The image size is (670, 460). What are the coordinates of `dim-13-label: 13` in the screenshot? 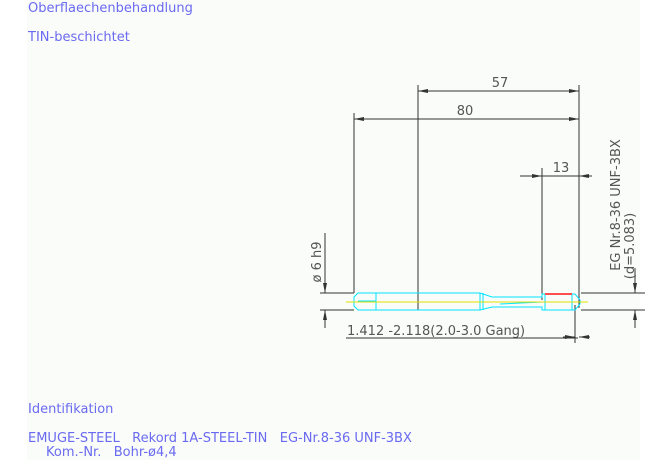 It's located at (561, 168).